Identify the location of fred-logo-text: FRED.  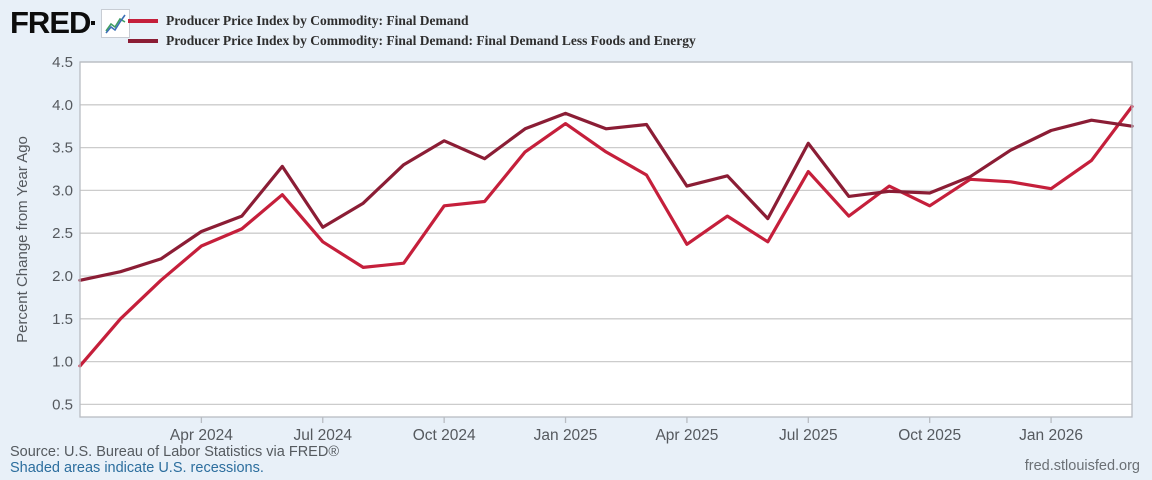
(50, 22).